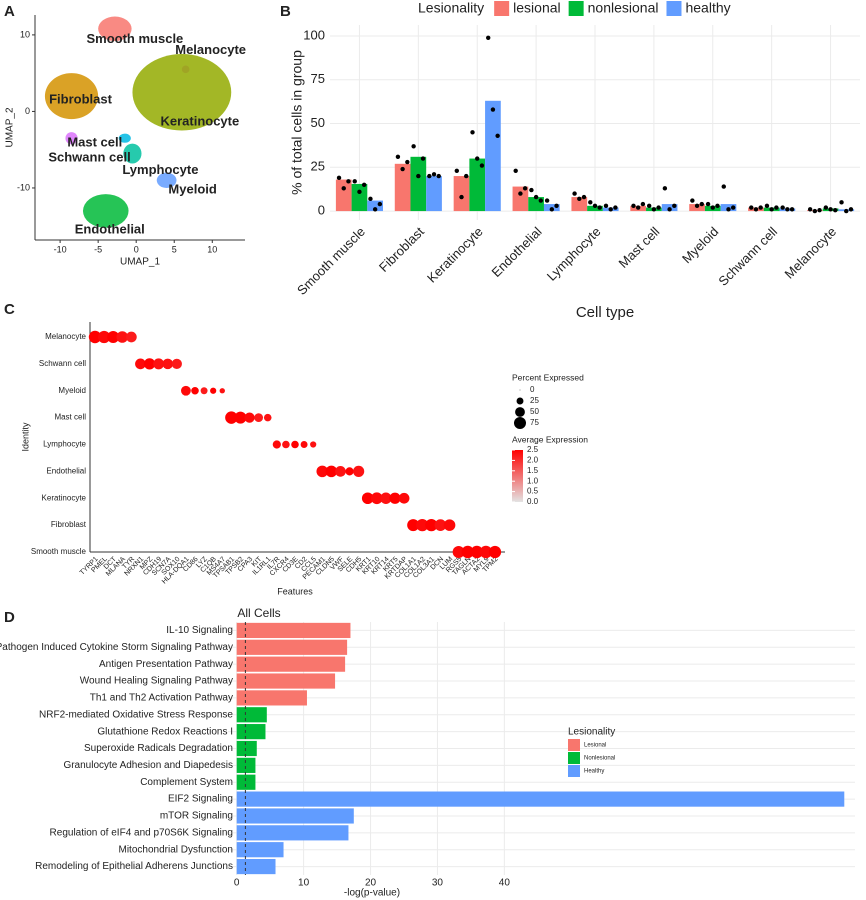 The image size is (866, 900). What do you see at coordinates (623, 8) in the screenshot?
I see `legend-label: nonlesional` at bounding box center [623, 8].